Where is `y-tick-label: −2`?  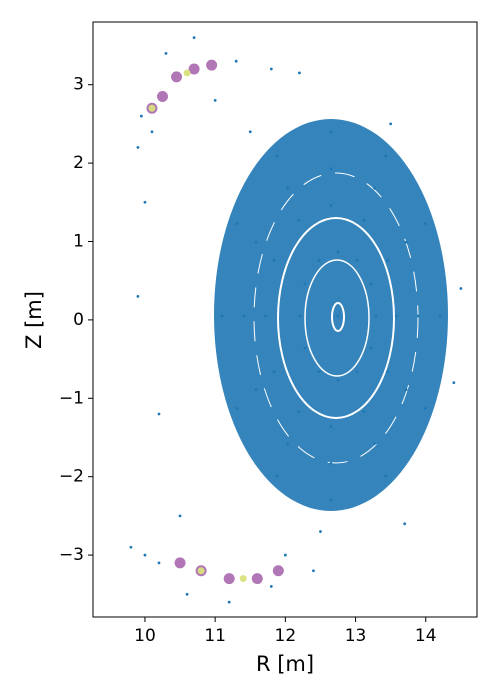
y-tick-label: −2 is located at coordinates (71, 477).